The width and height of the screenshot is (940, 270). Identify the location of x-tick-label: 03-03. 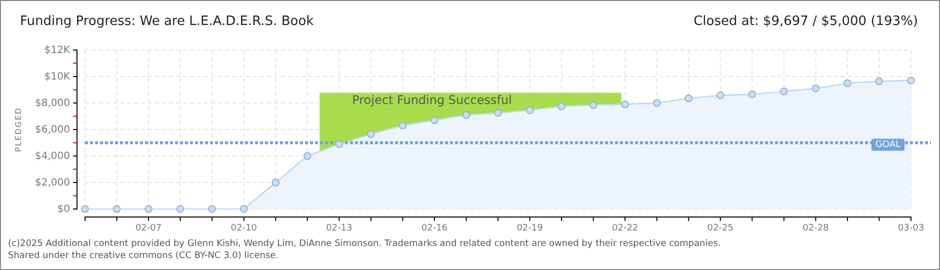
(911, 228).